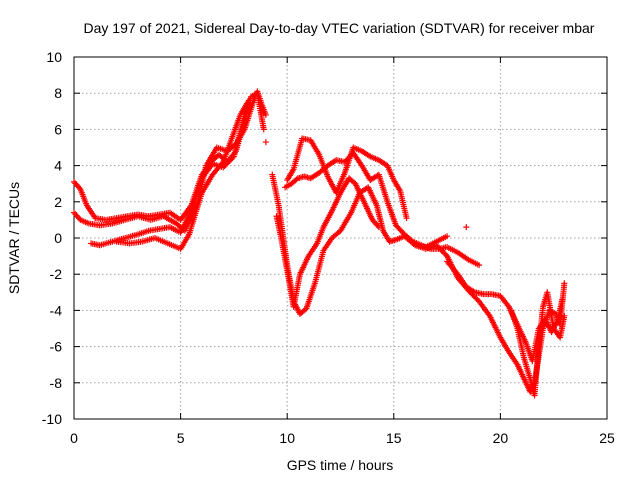  I want to click on x-tick-label: 5, so click(181, 438).